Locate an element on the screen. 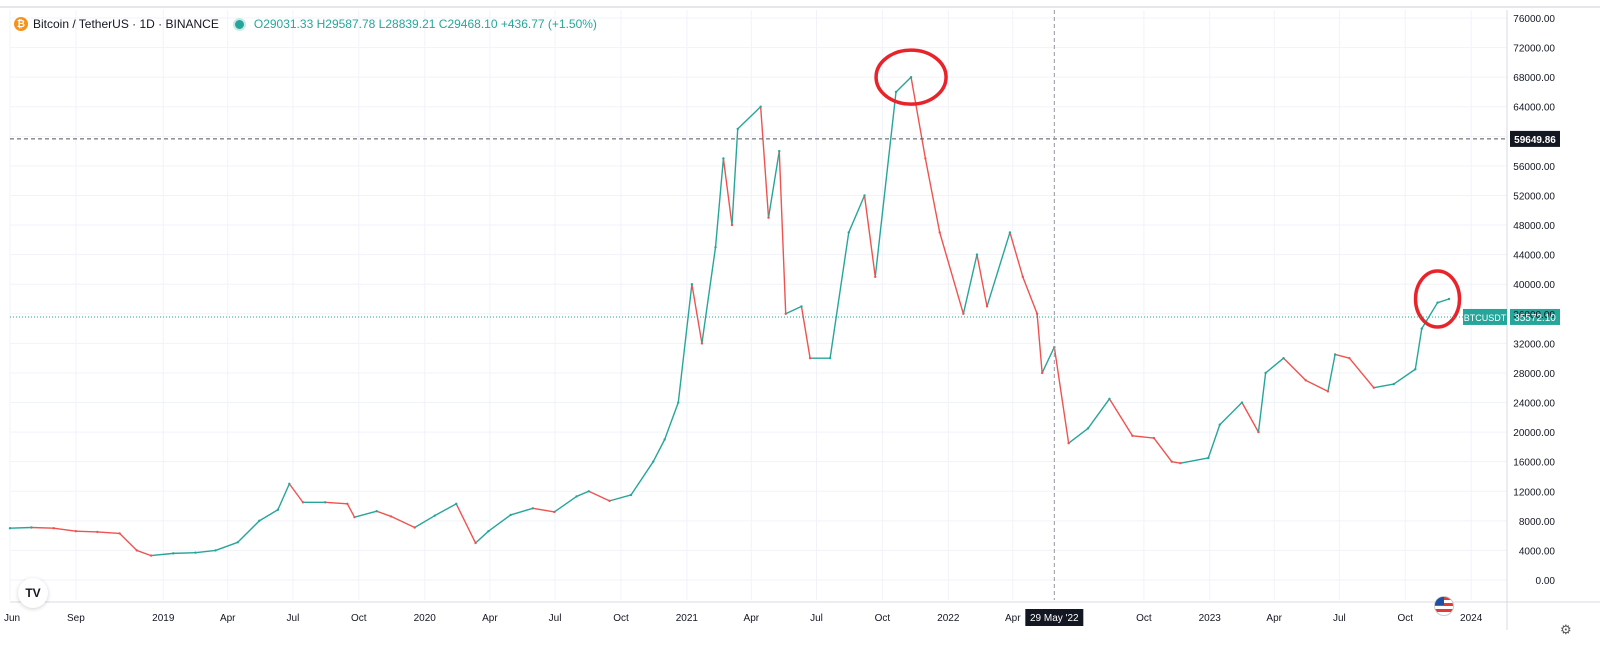 This screenshot has height=650, width=1600. y-tick-label: 48000.00 is located at coordinates (1534, 226).